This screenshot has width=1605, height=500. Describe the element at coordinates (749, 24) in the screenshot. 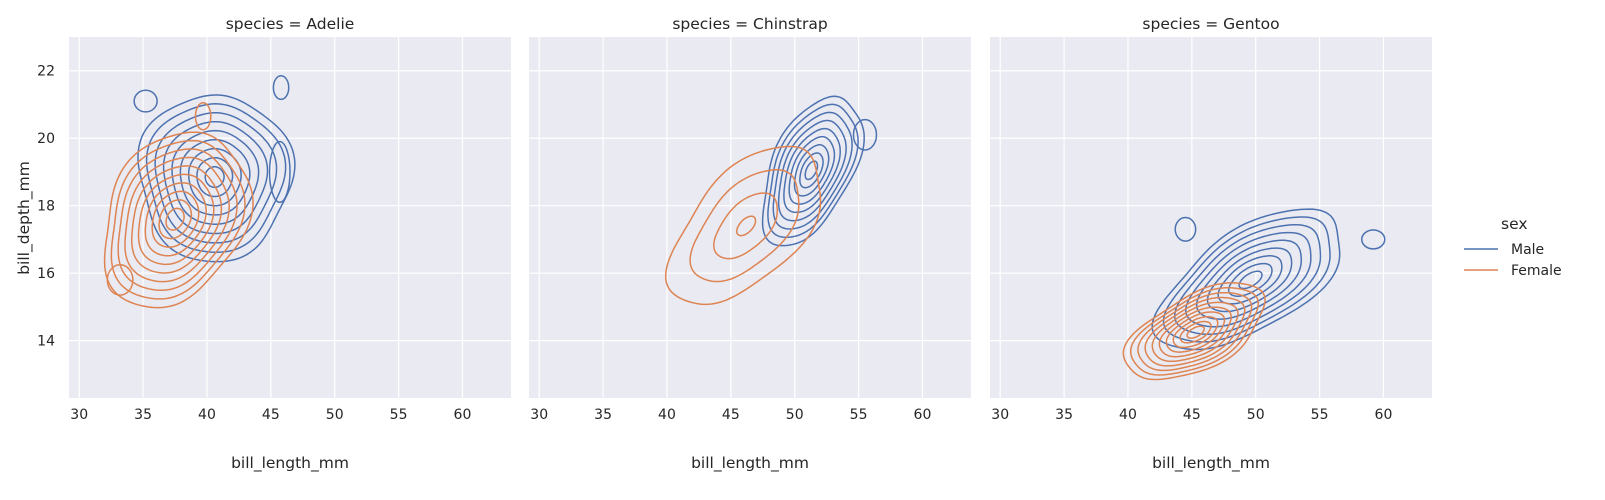

I see `panel-title: species = Chinstrap` at that location.